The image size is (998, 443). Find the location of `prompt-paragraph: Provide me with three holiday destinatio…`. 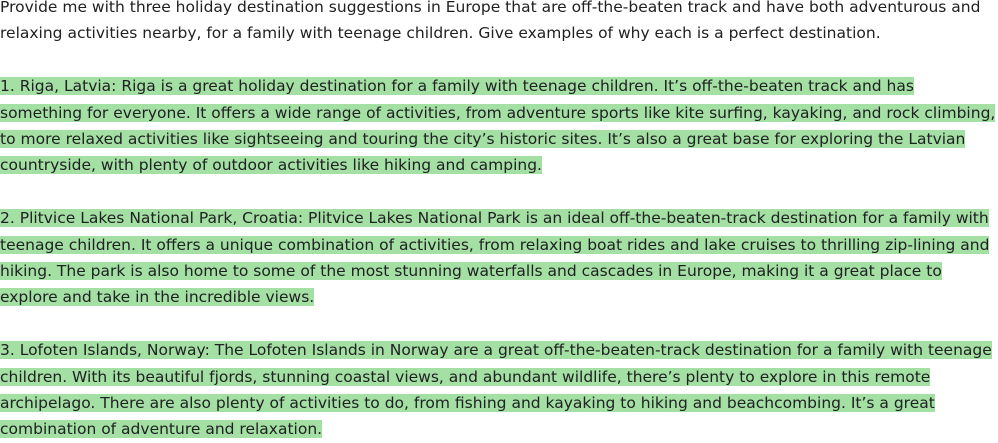

prompt-paragraph: Provide me with three holiday destinatio… is located at coordinates (499, 23).